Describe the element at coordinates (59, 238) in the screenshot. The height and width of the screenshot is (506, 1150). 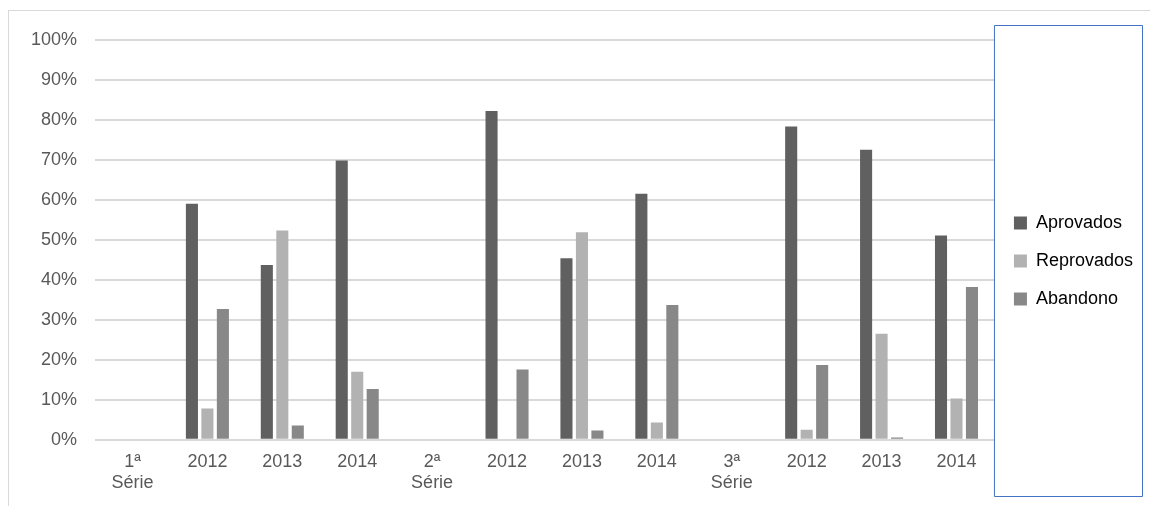
I see `y-tick-label: 50%` at that location.